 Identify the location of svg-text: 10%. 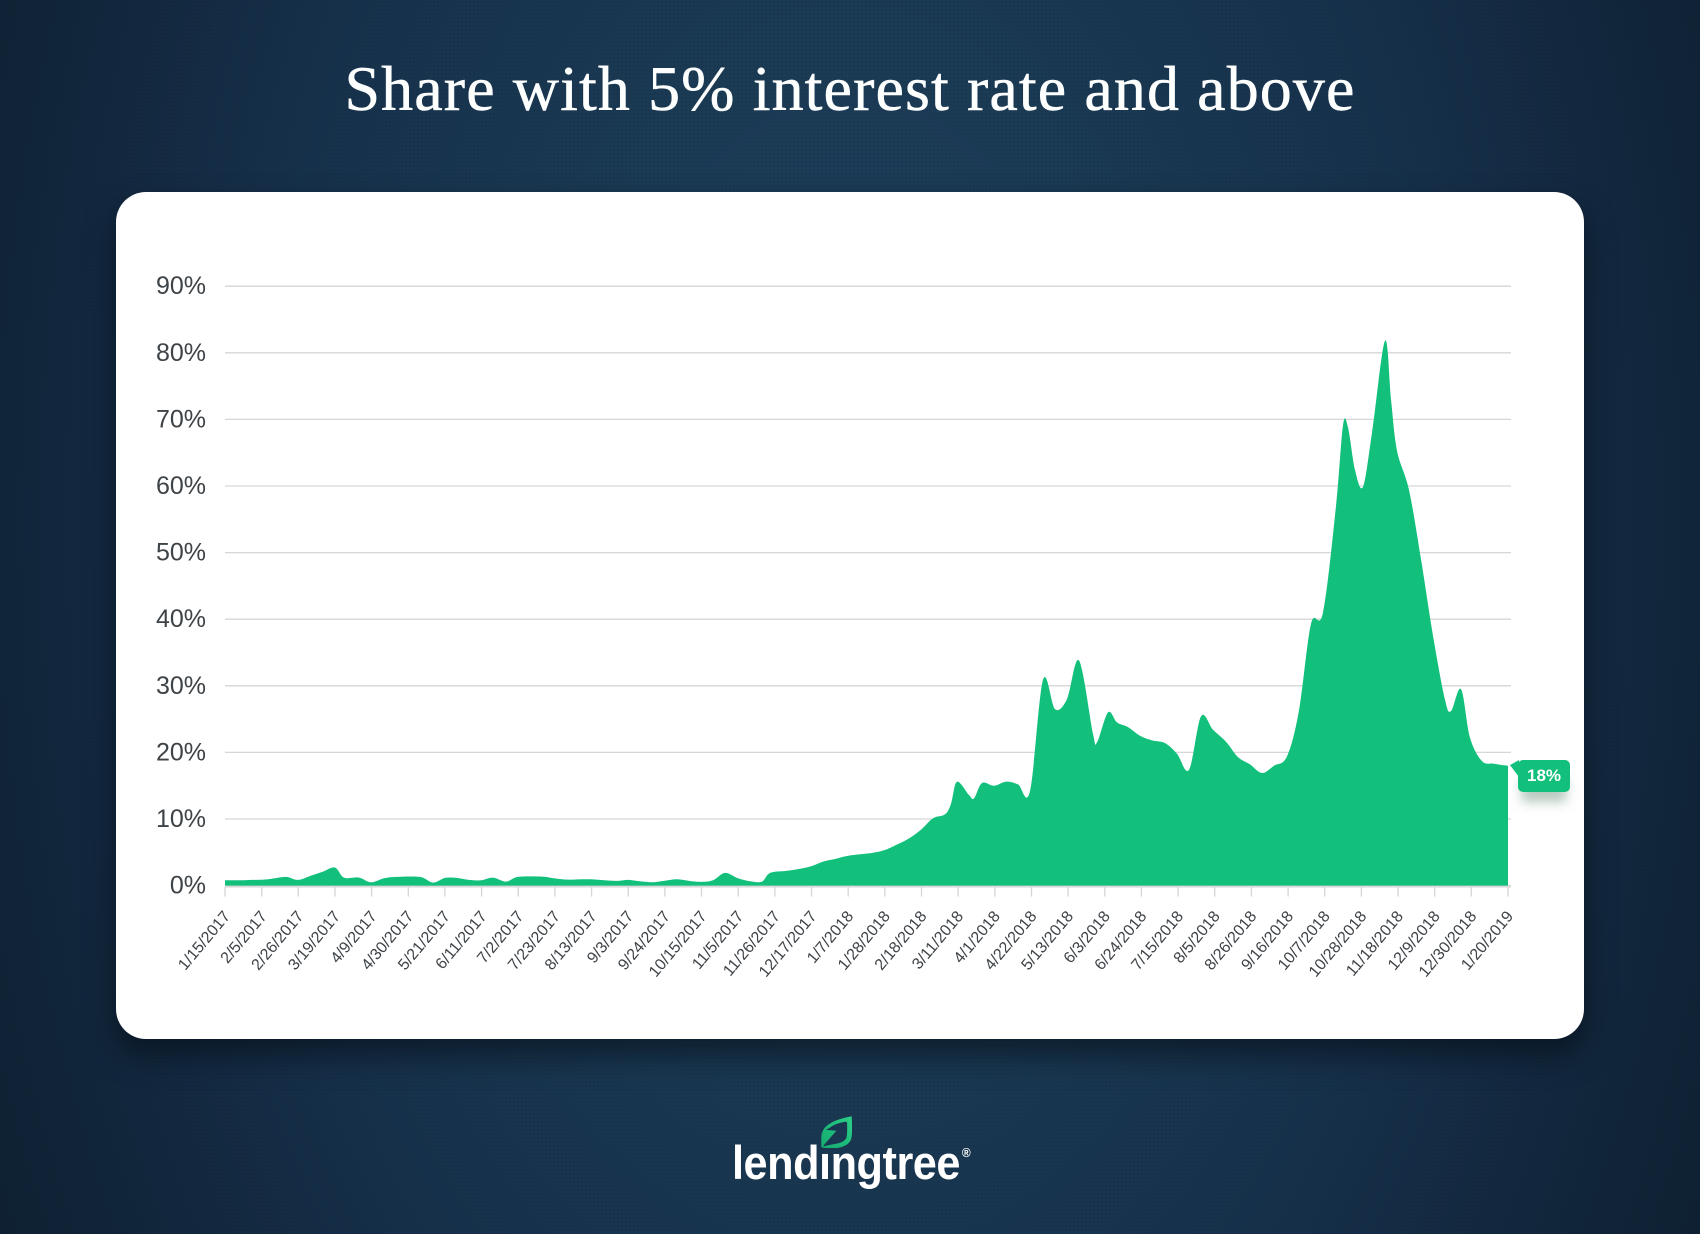
(181, 819).